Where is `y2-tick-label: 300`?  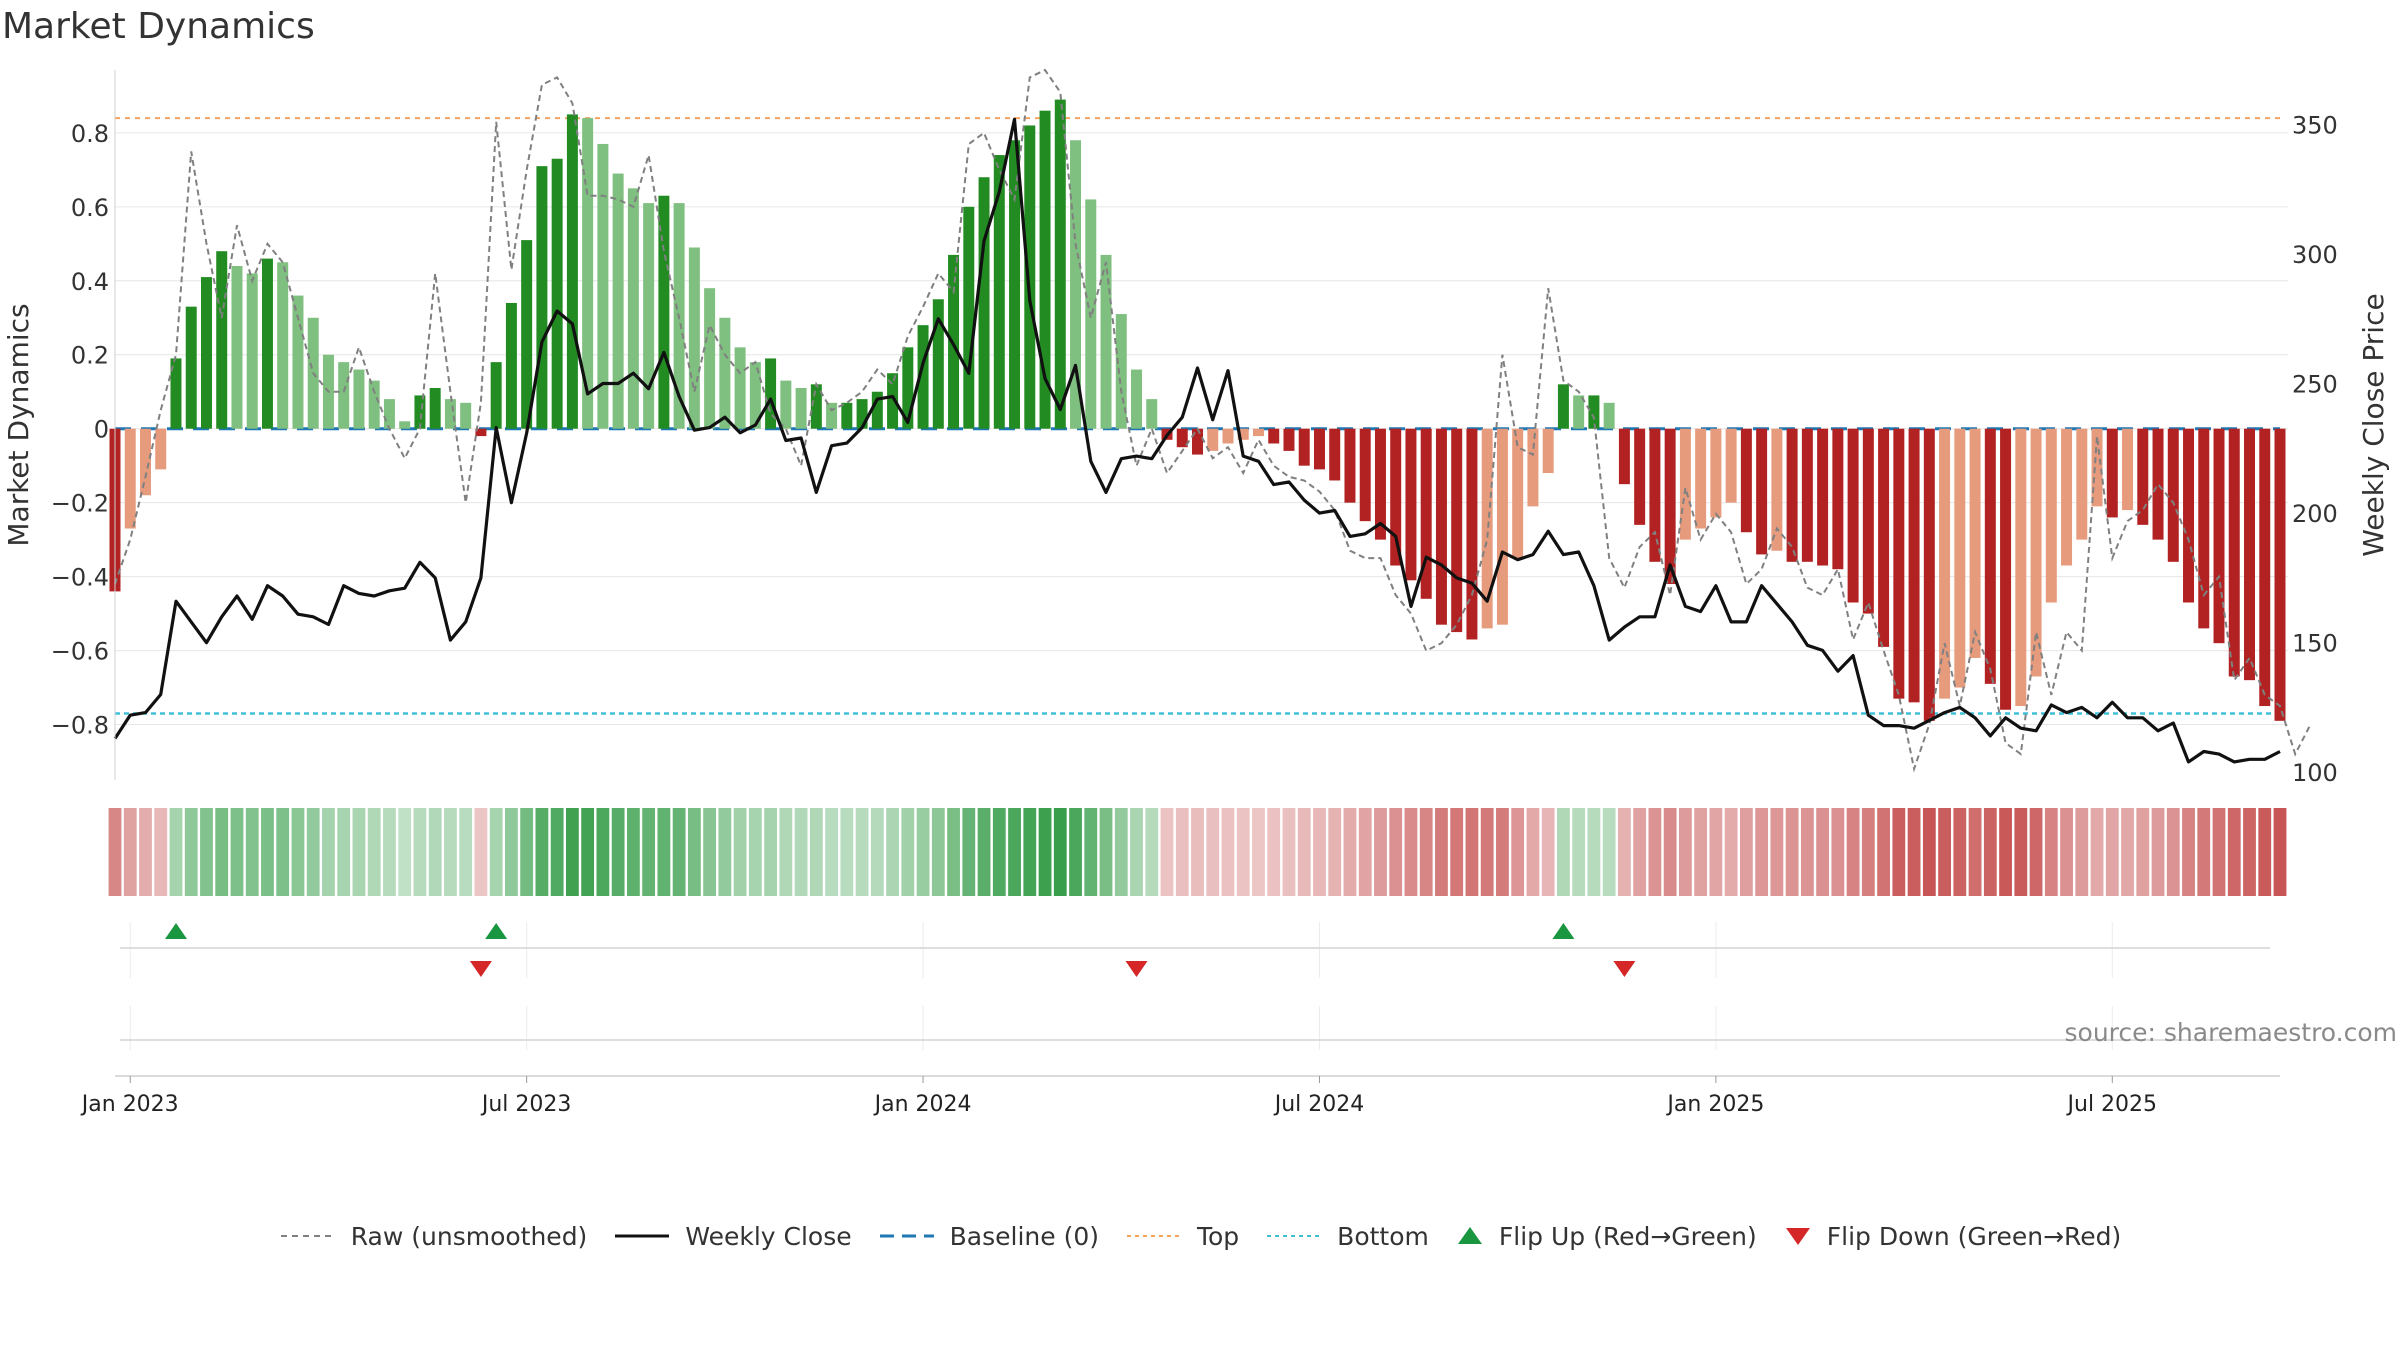
y2-tick-label: 300 is located at coordinates (2315, 255).